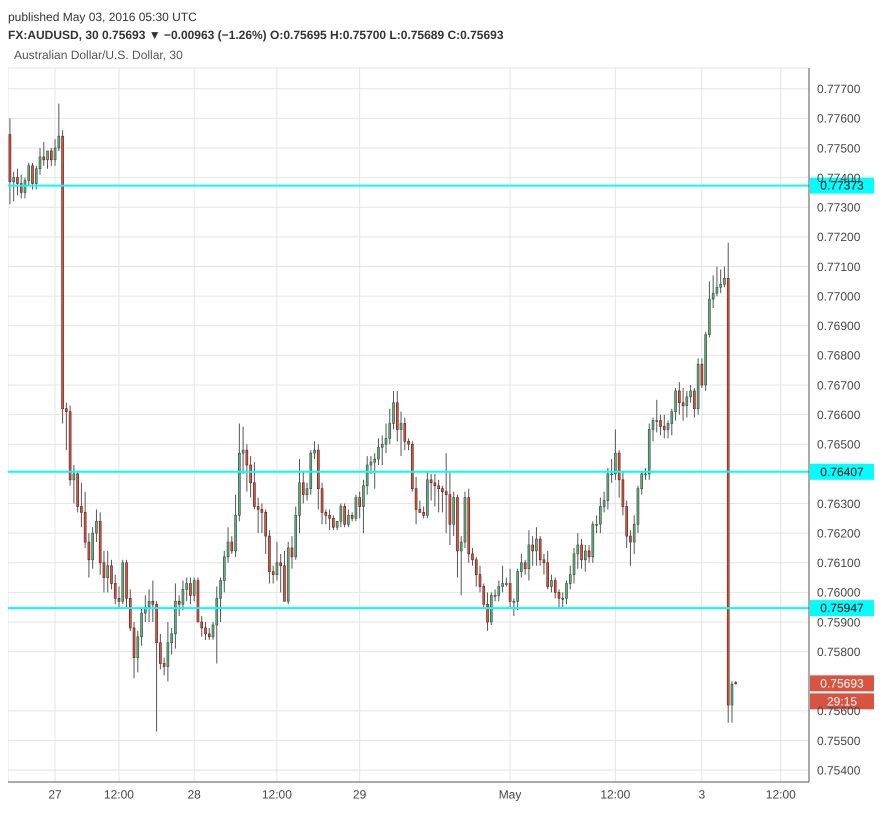 This screenshot has height=836, width=887. I want to click on y-tick-label: 0.75500, so click(839, 741).